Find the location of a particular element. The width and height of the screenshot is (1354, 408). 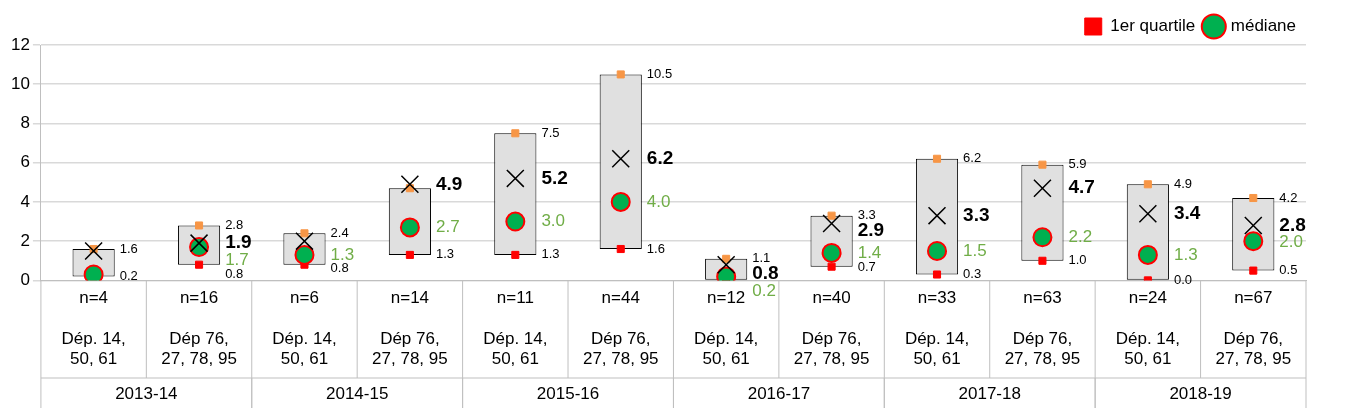

y-tick-label: 8 is located at coordinates (25, 123).